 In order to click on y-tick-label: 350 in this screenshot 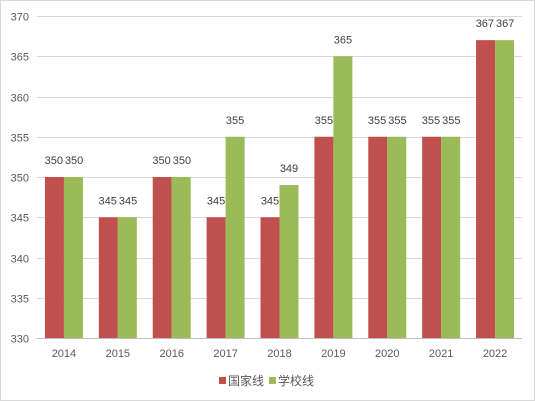, I will do `click(20, 179)`.